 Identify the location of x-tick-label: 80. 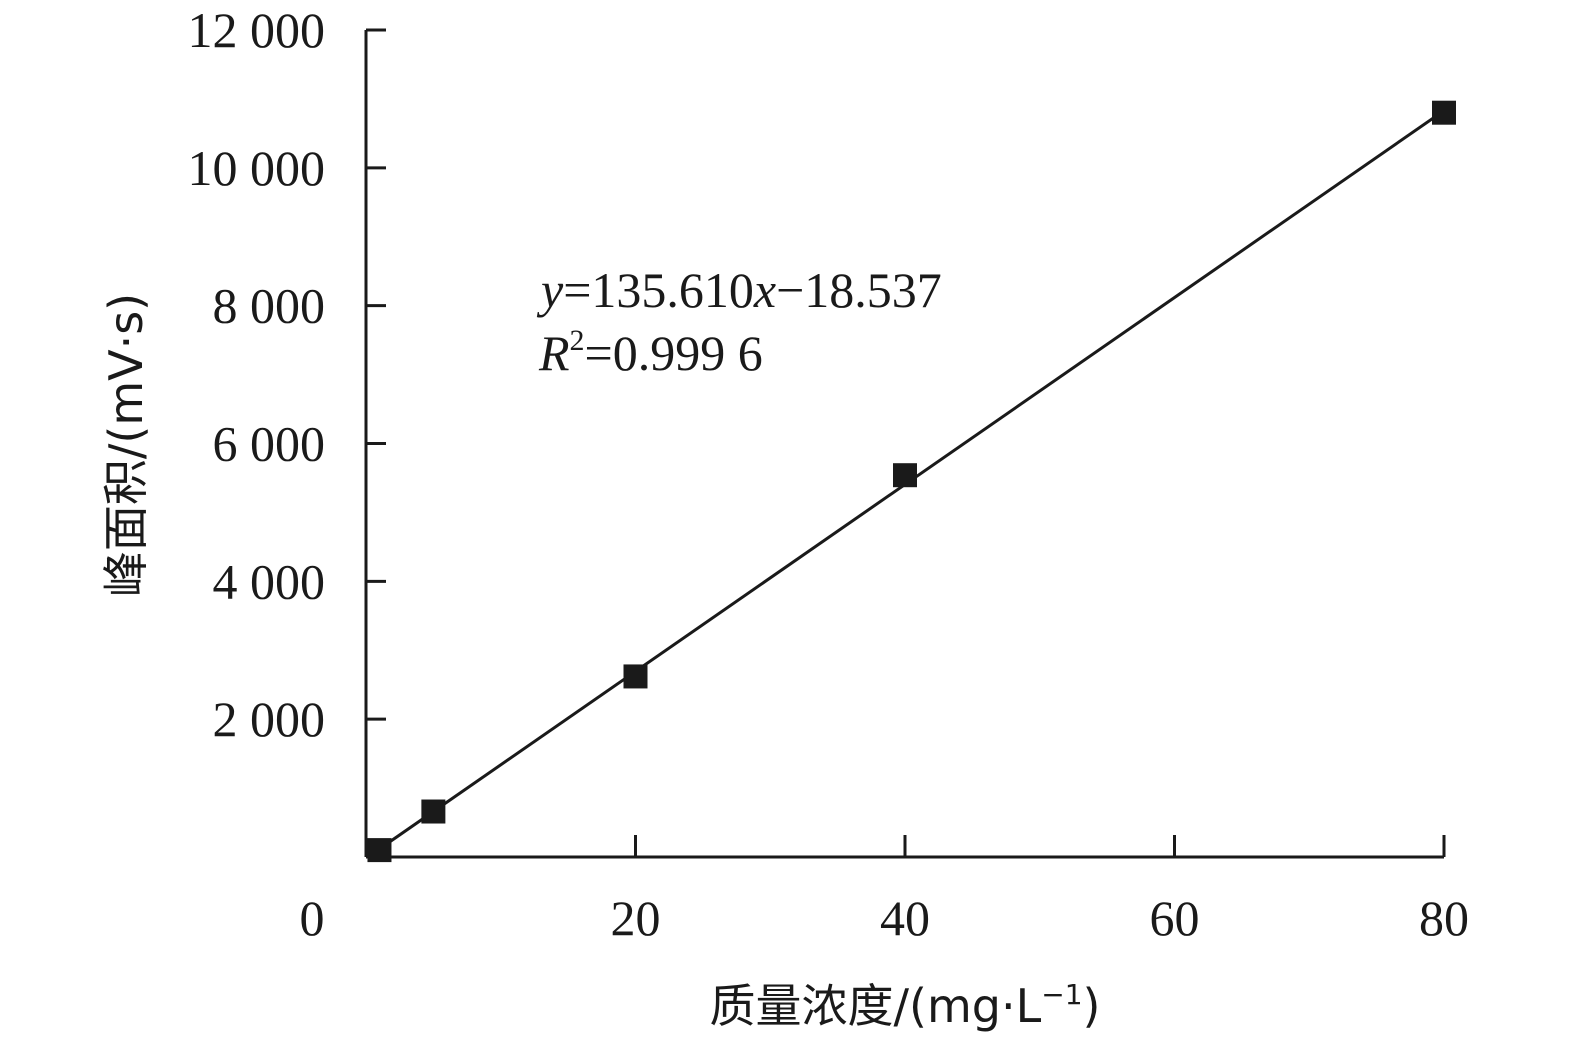
(1444, 918).